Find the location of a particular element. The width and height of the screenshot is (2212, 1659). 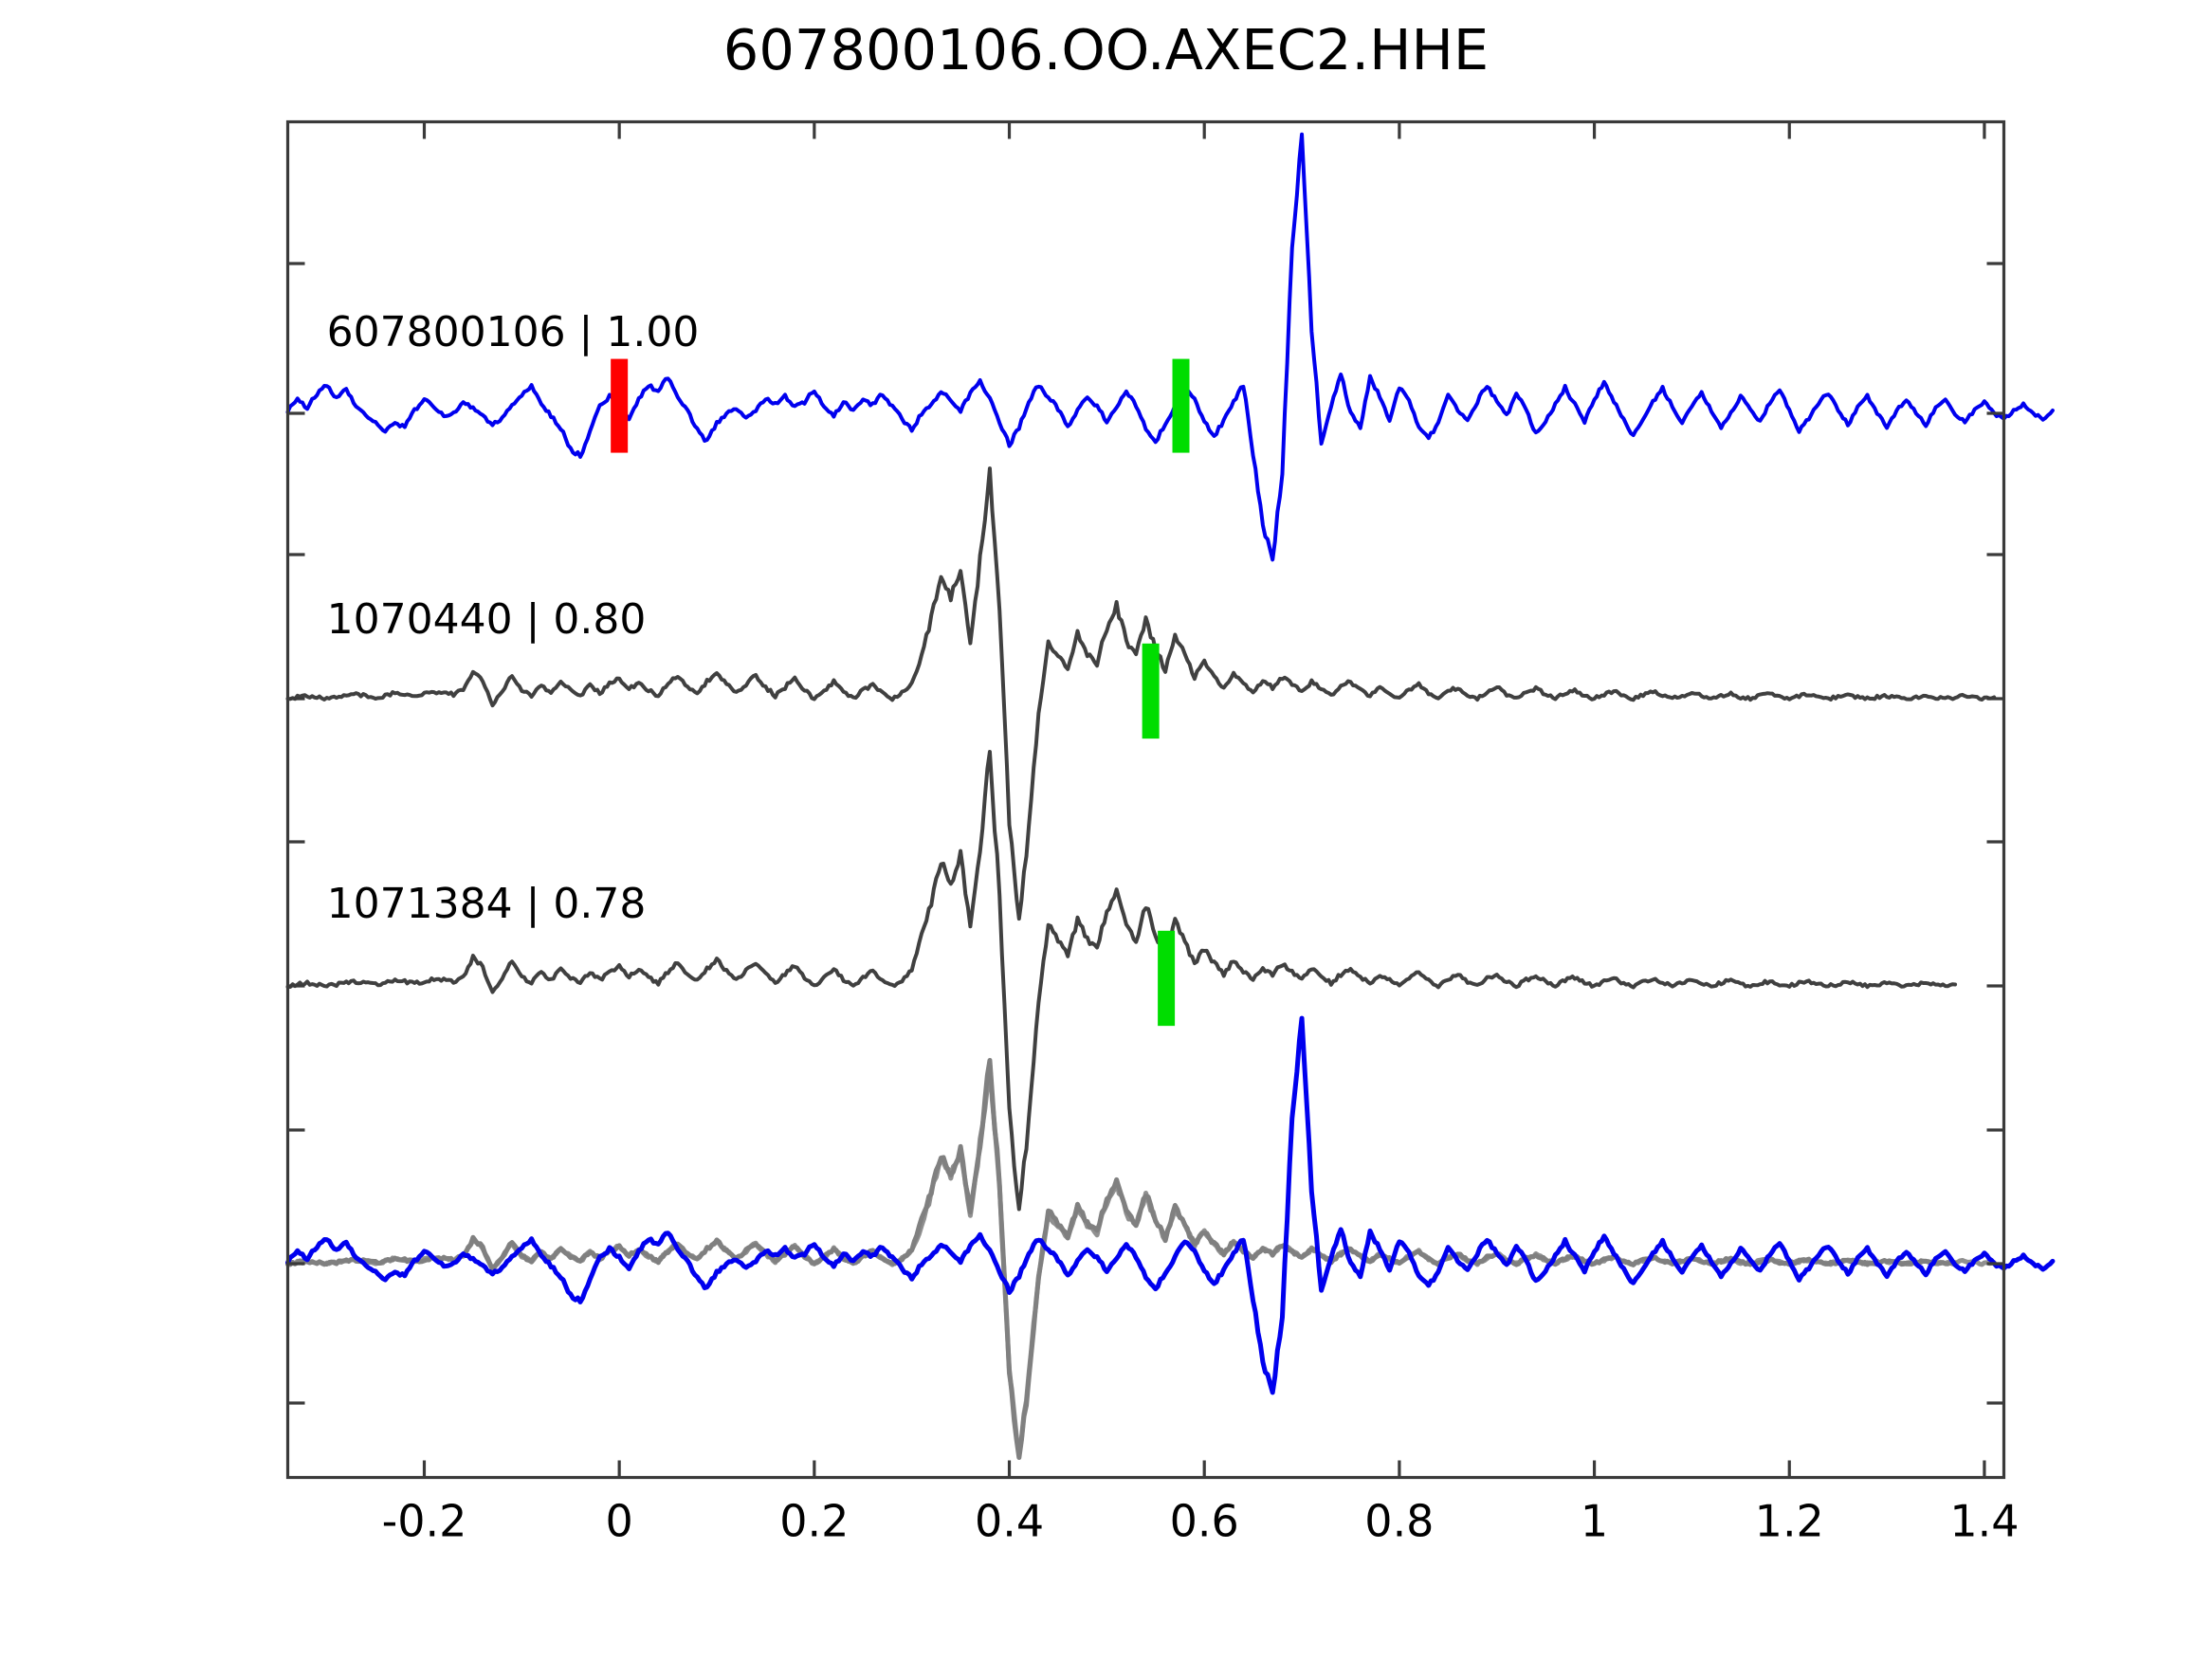

page-title: 607800106.OO.AXEC2.HHE is located at coordinates (1106, 49).